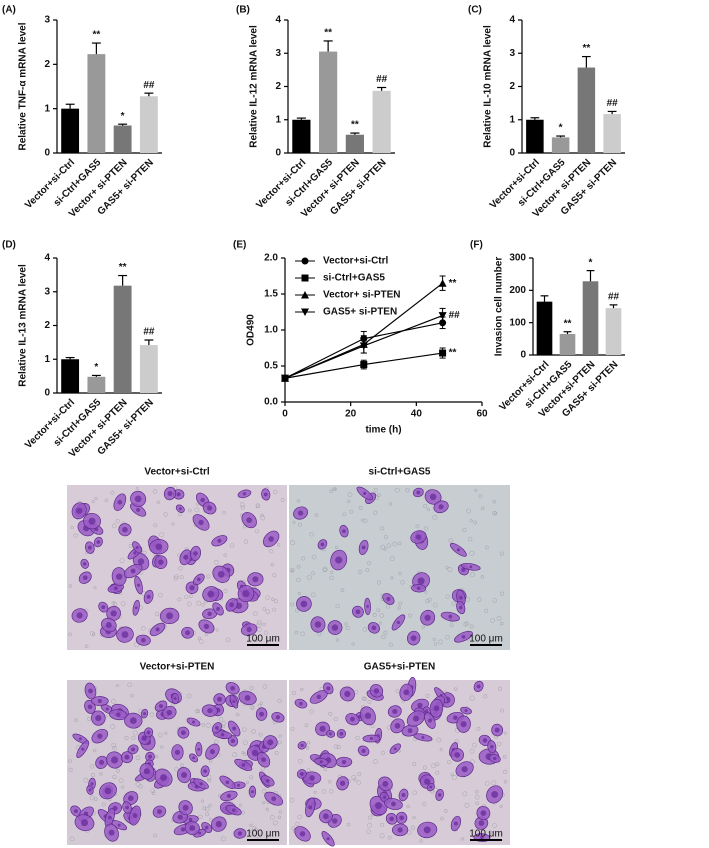  I want to click on legend-label: GAS5+ si-PTEN, so click(360, 312).